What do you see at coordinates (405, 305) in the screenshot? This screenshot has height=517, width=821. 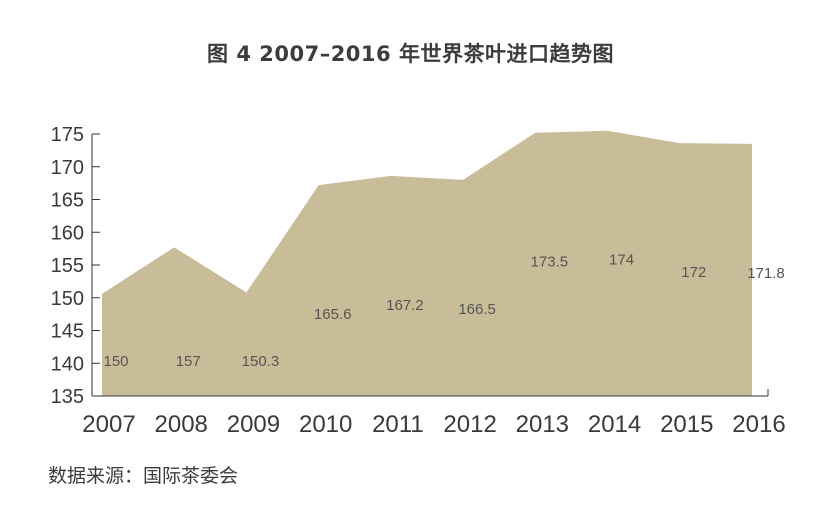 I see `data-label: 167.2` at bounding box center [405, 305].